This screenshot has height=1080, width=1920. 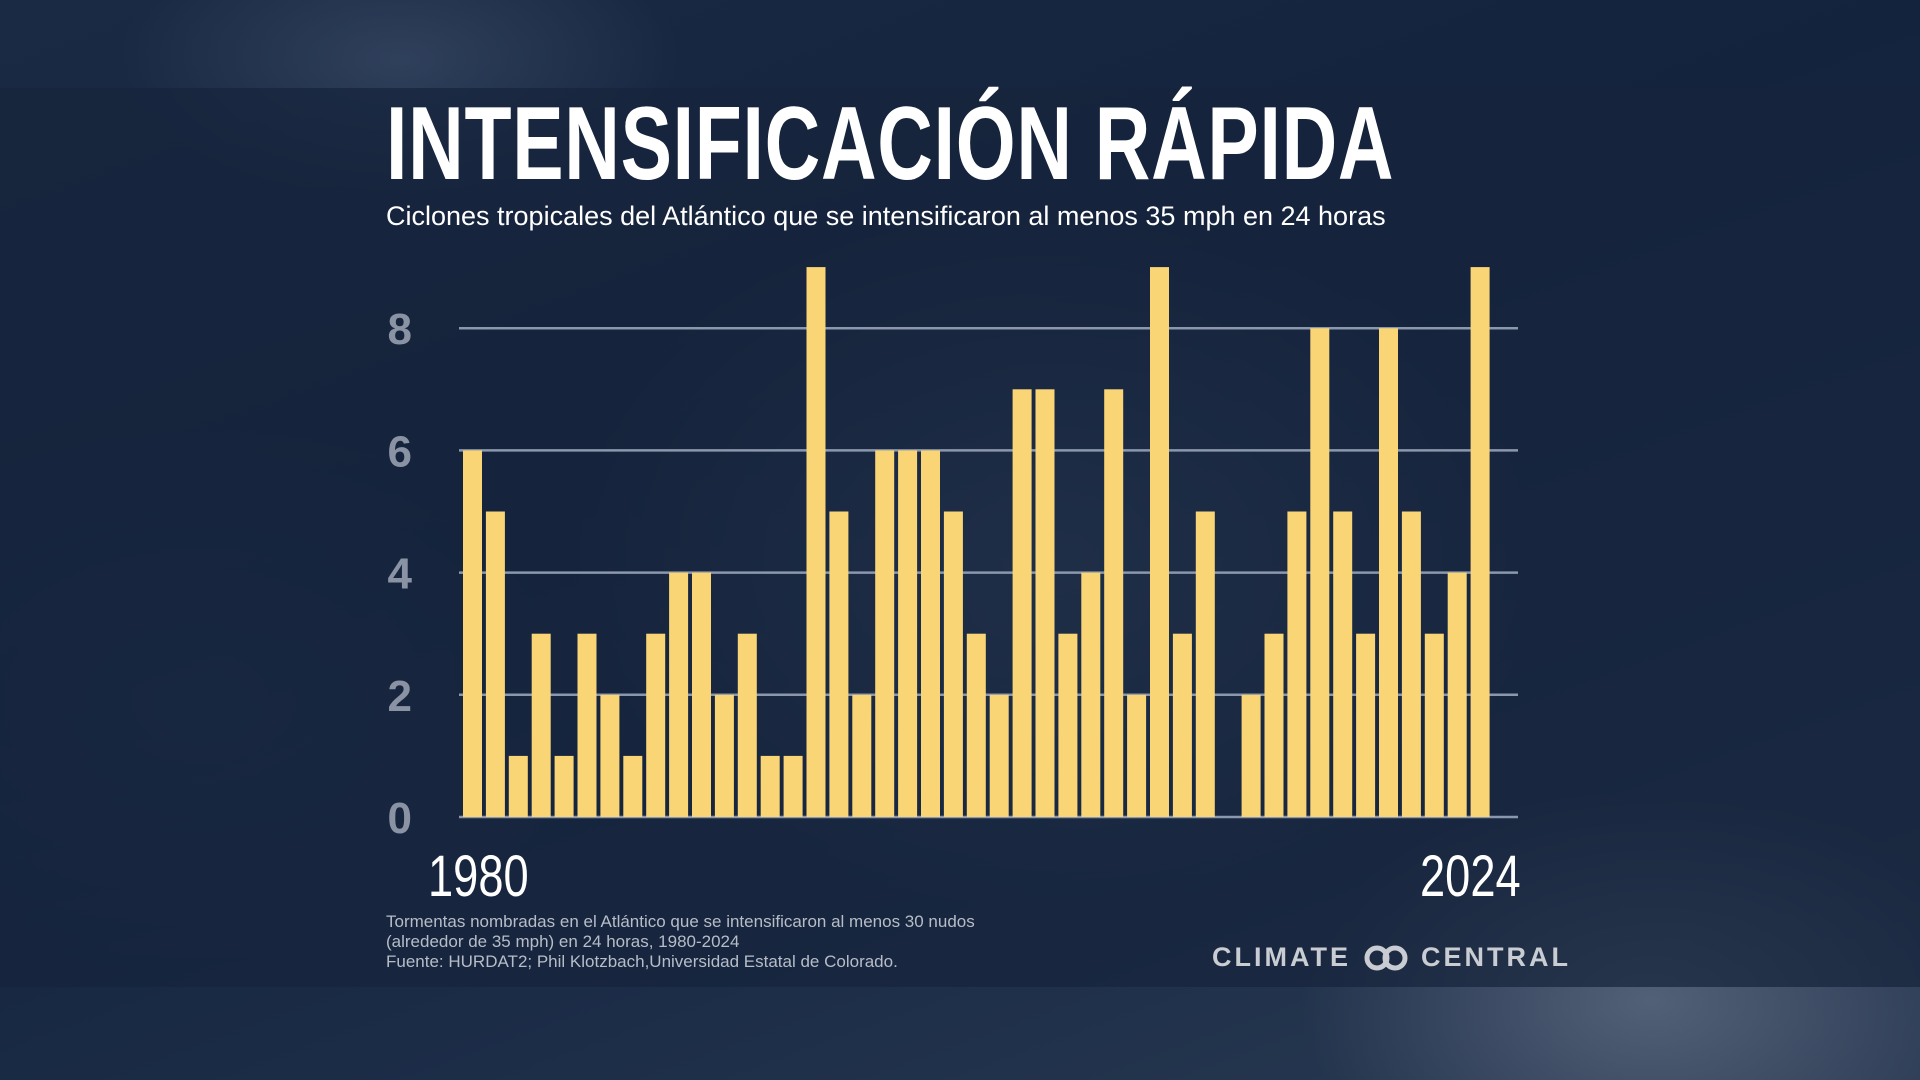 I want to click on bar-2024, so click(x=1480, y=542).